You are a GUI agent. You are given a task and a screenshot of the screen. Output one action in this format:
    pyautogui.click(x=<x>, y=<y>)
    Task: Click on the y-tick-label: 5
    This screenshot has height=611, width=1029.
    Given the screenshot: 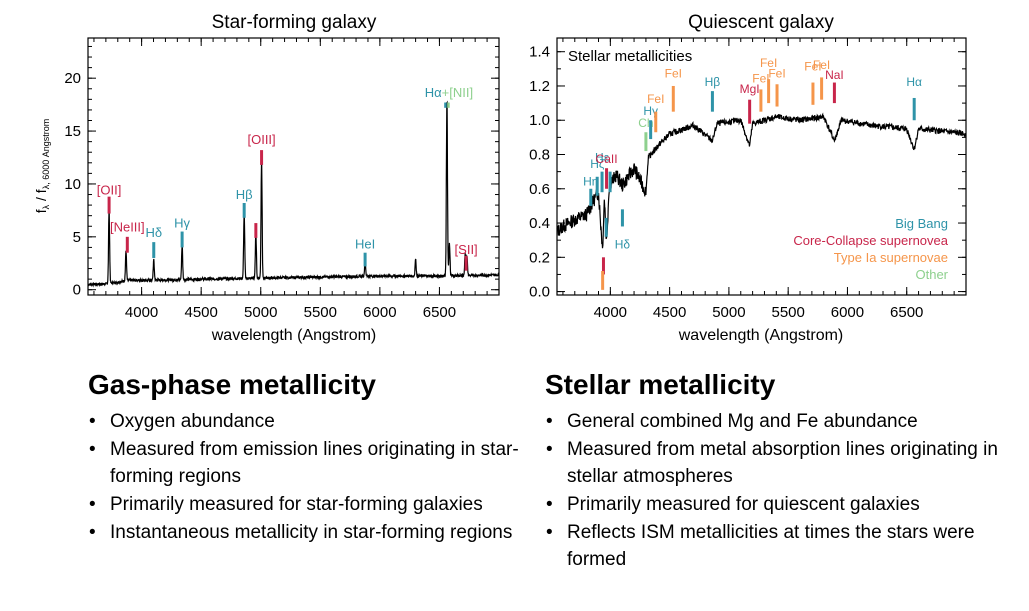 What is the action you would take?
    pyautogui.click(x=77, y=237)
    